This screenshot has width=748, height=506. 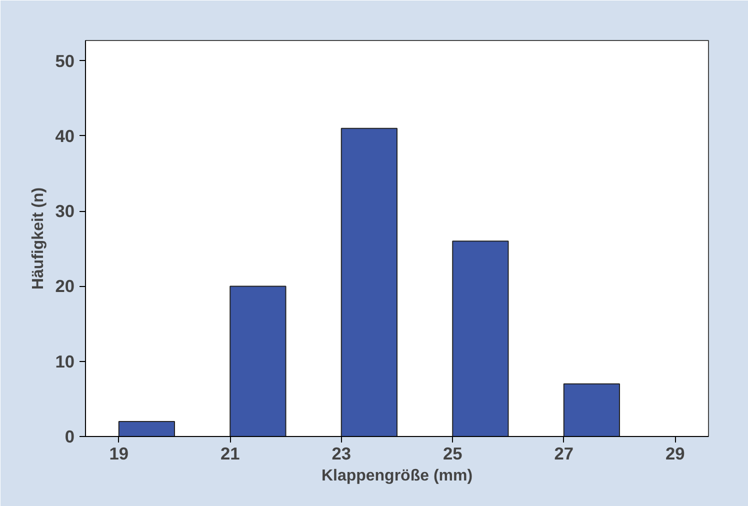 What do you see at coordinates (230, 454) in the screenshot?
I see `x-tick-label: 21` at bounding box center [230, 454].